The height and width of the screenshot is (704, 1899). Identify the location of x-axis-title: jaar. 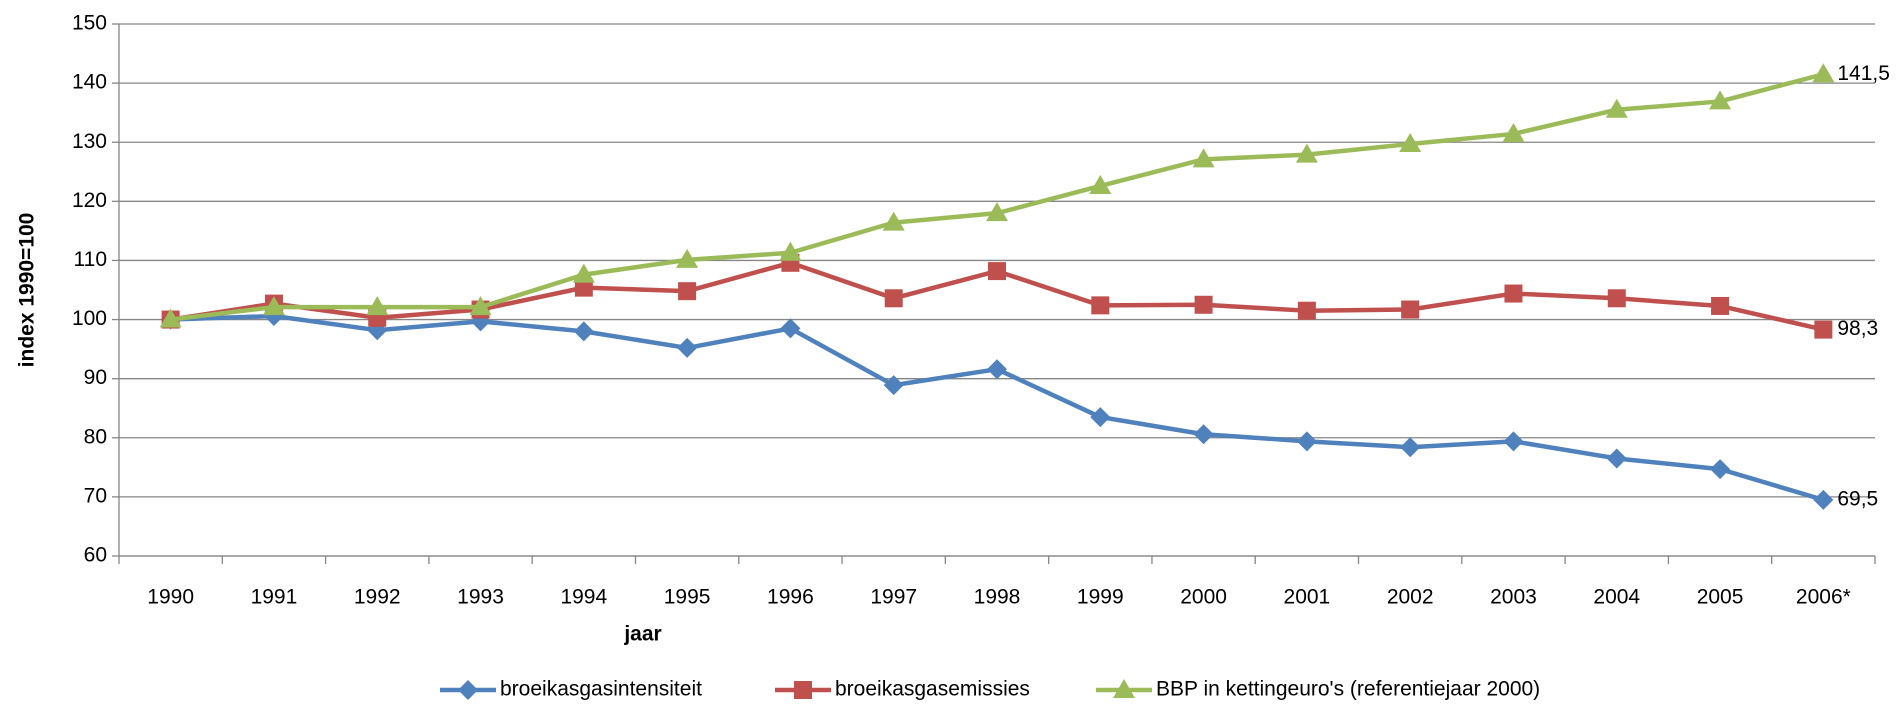
(642, 634).